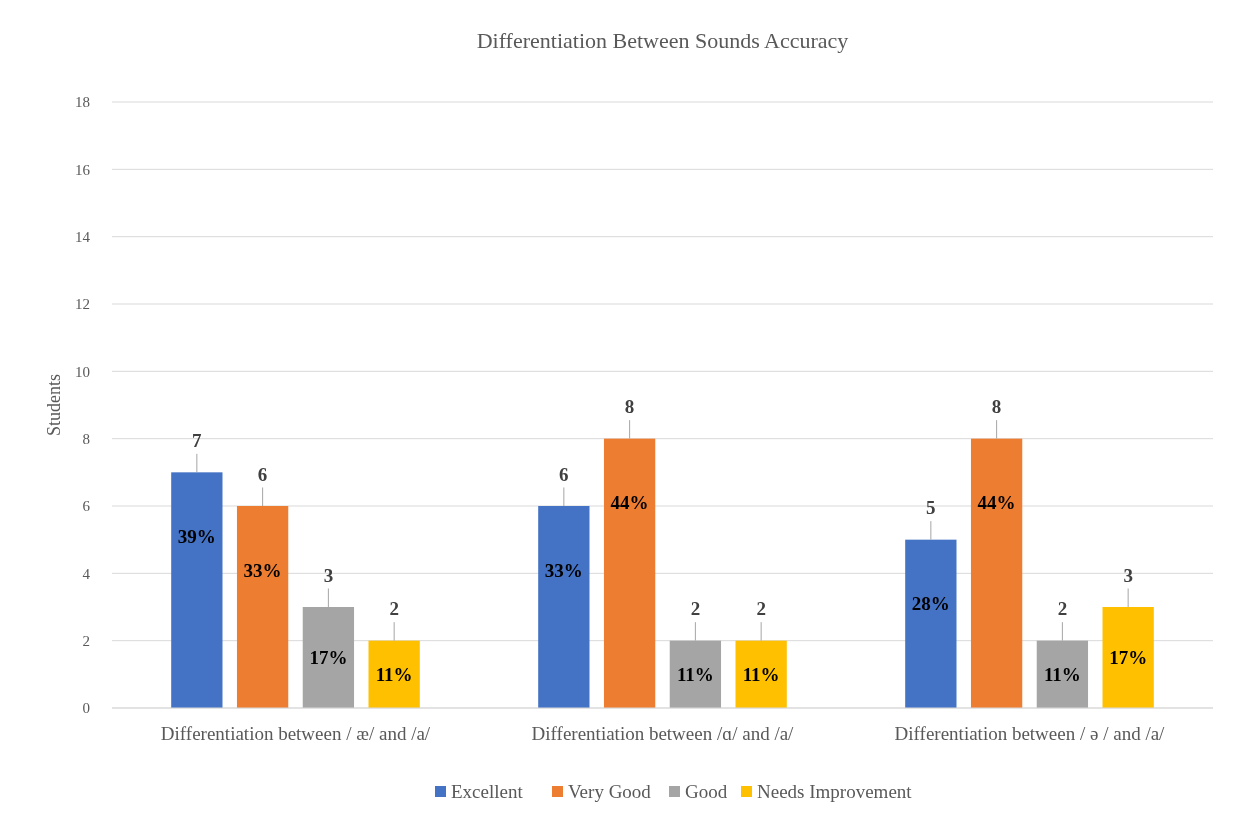 This screenshot has width=1237, height=823. Describe the element at coordinates (86, 573) in the screenshot. I see `y-tick-label: 4` at that location.